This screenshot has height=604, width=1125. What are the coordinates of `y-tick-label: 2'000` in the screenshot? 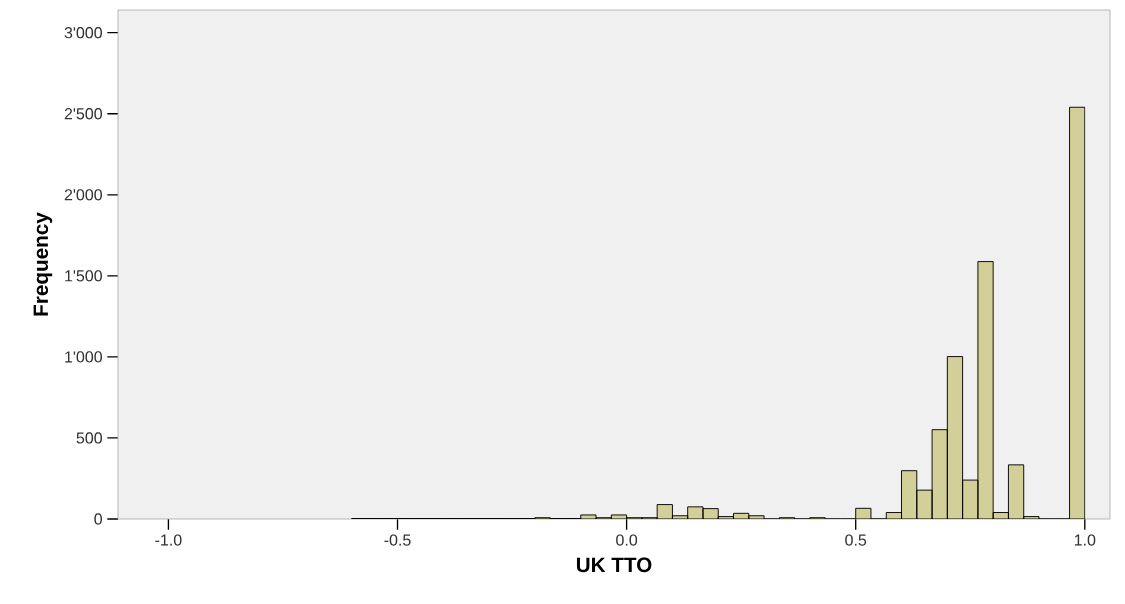 It's located at (83, 195).